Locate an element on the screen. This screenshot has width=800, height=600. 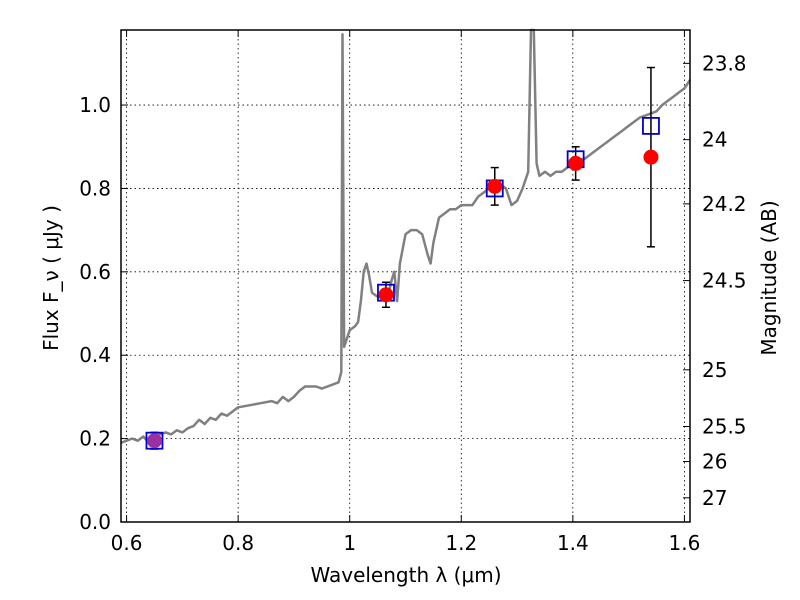
right-tick-label: 24.2 is located at coordinates (724, 204).